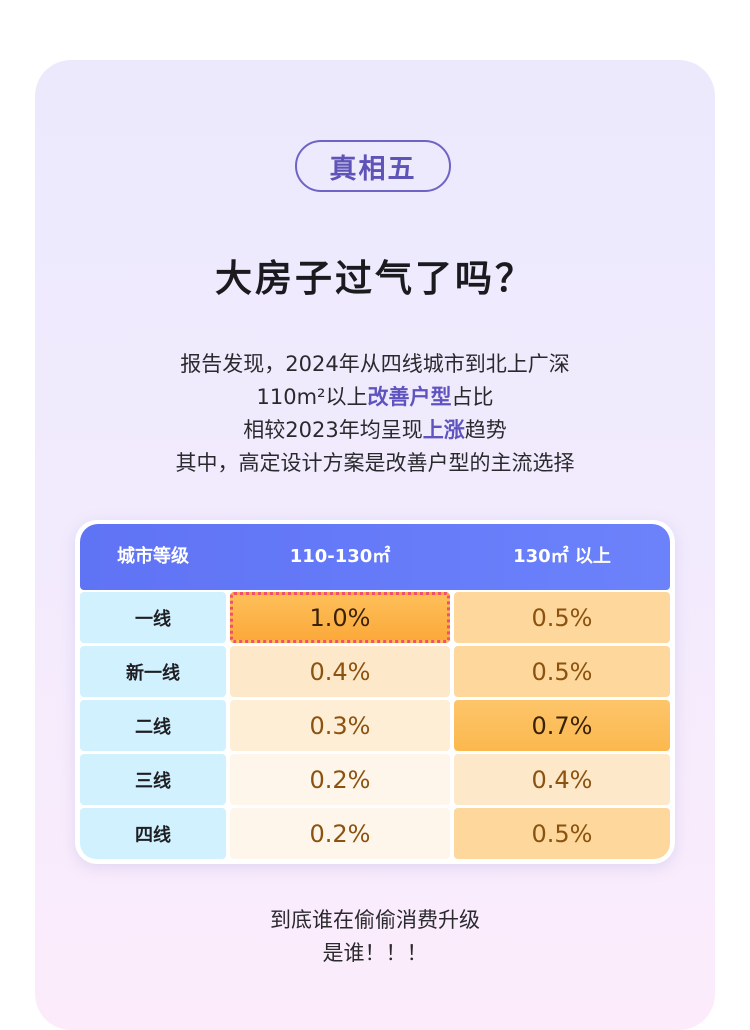  Describe the element at coordinates (153, 617) in the screenshot. I see `row-label-tier1: 一线` at that location.